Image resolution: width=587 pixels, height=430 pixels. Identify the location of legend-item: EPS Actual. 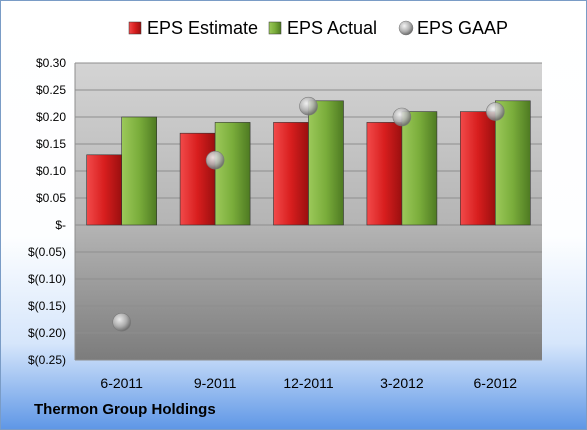
(322, 28).